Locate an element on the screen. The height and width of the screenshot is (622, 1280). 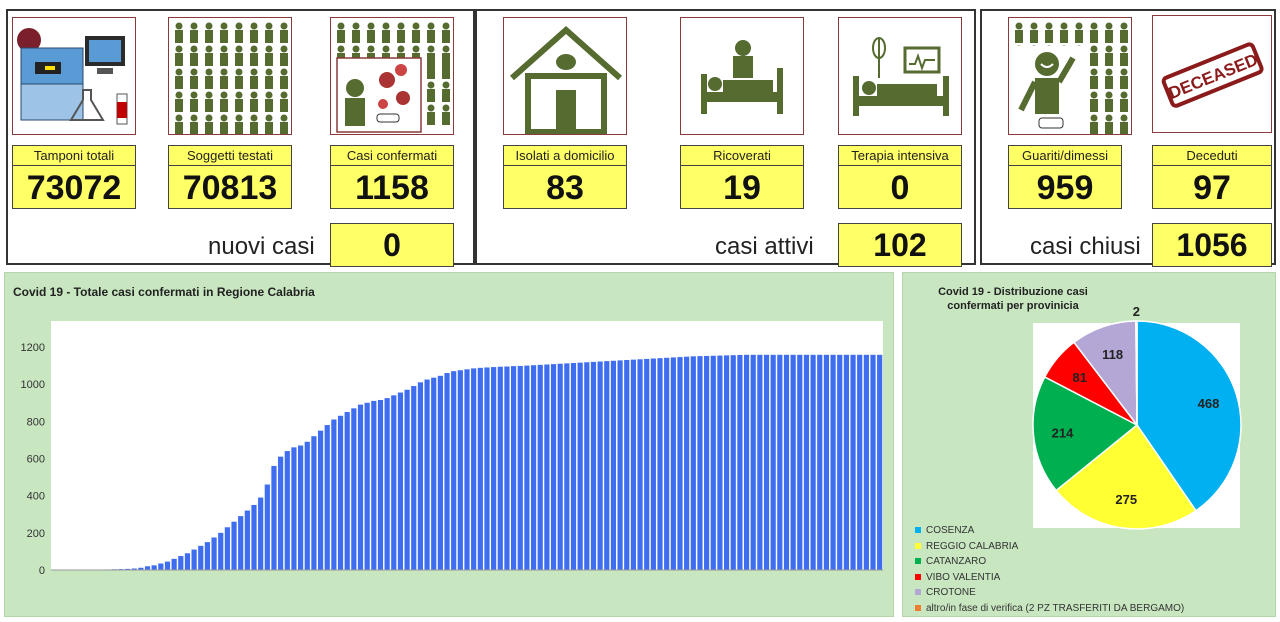
legend-label: COSENZA is located at coordinates (950, 530).